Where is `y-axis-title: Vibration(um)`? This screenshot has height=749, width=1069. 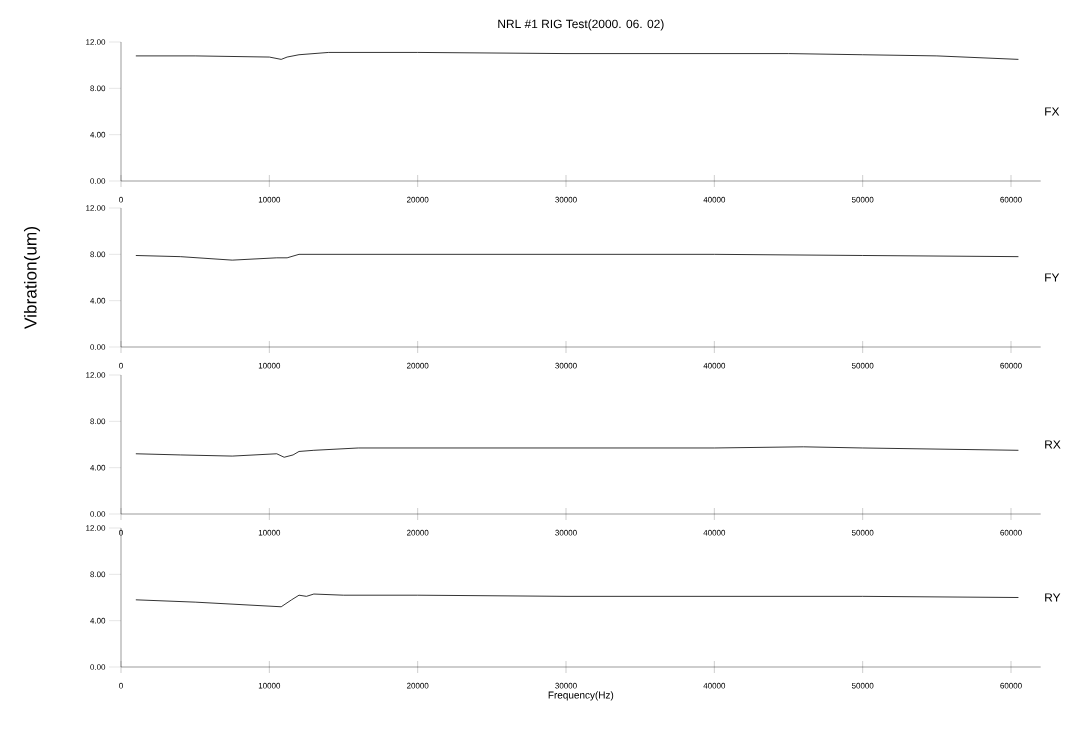 y-axis-title: Vibration(um) is located at coordinates (32, 278).